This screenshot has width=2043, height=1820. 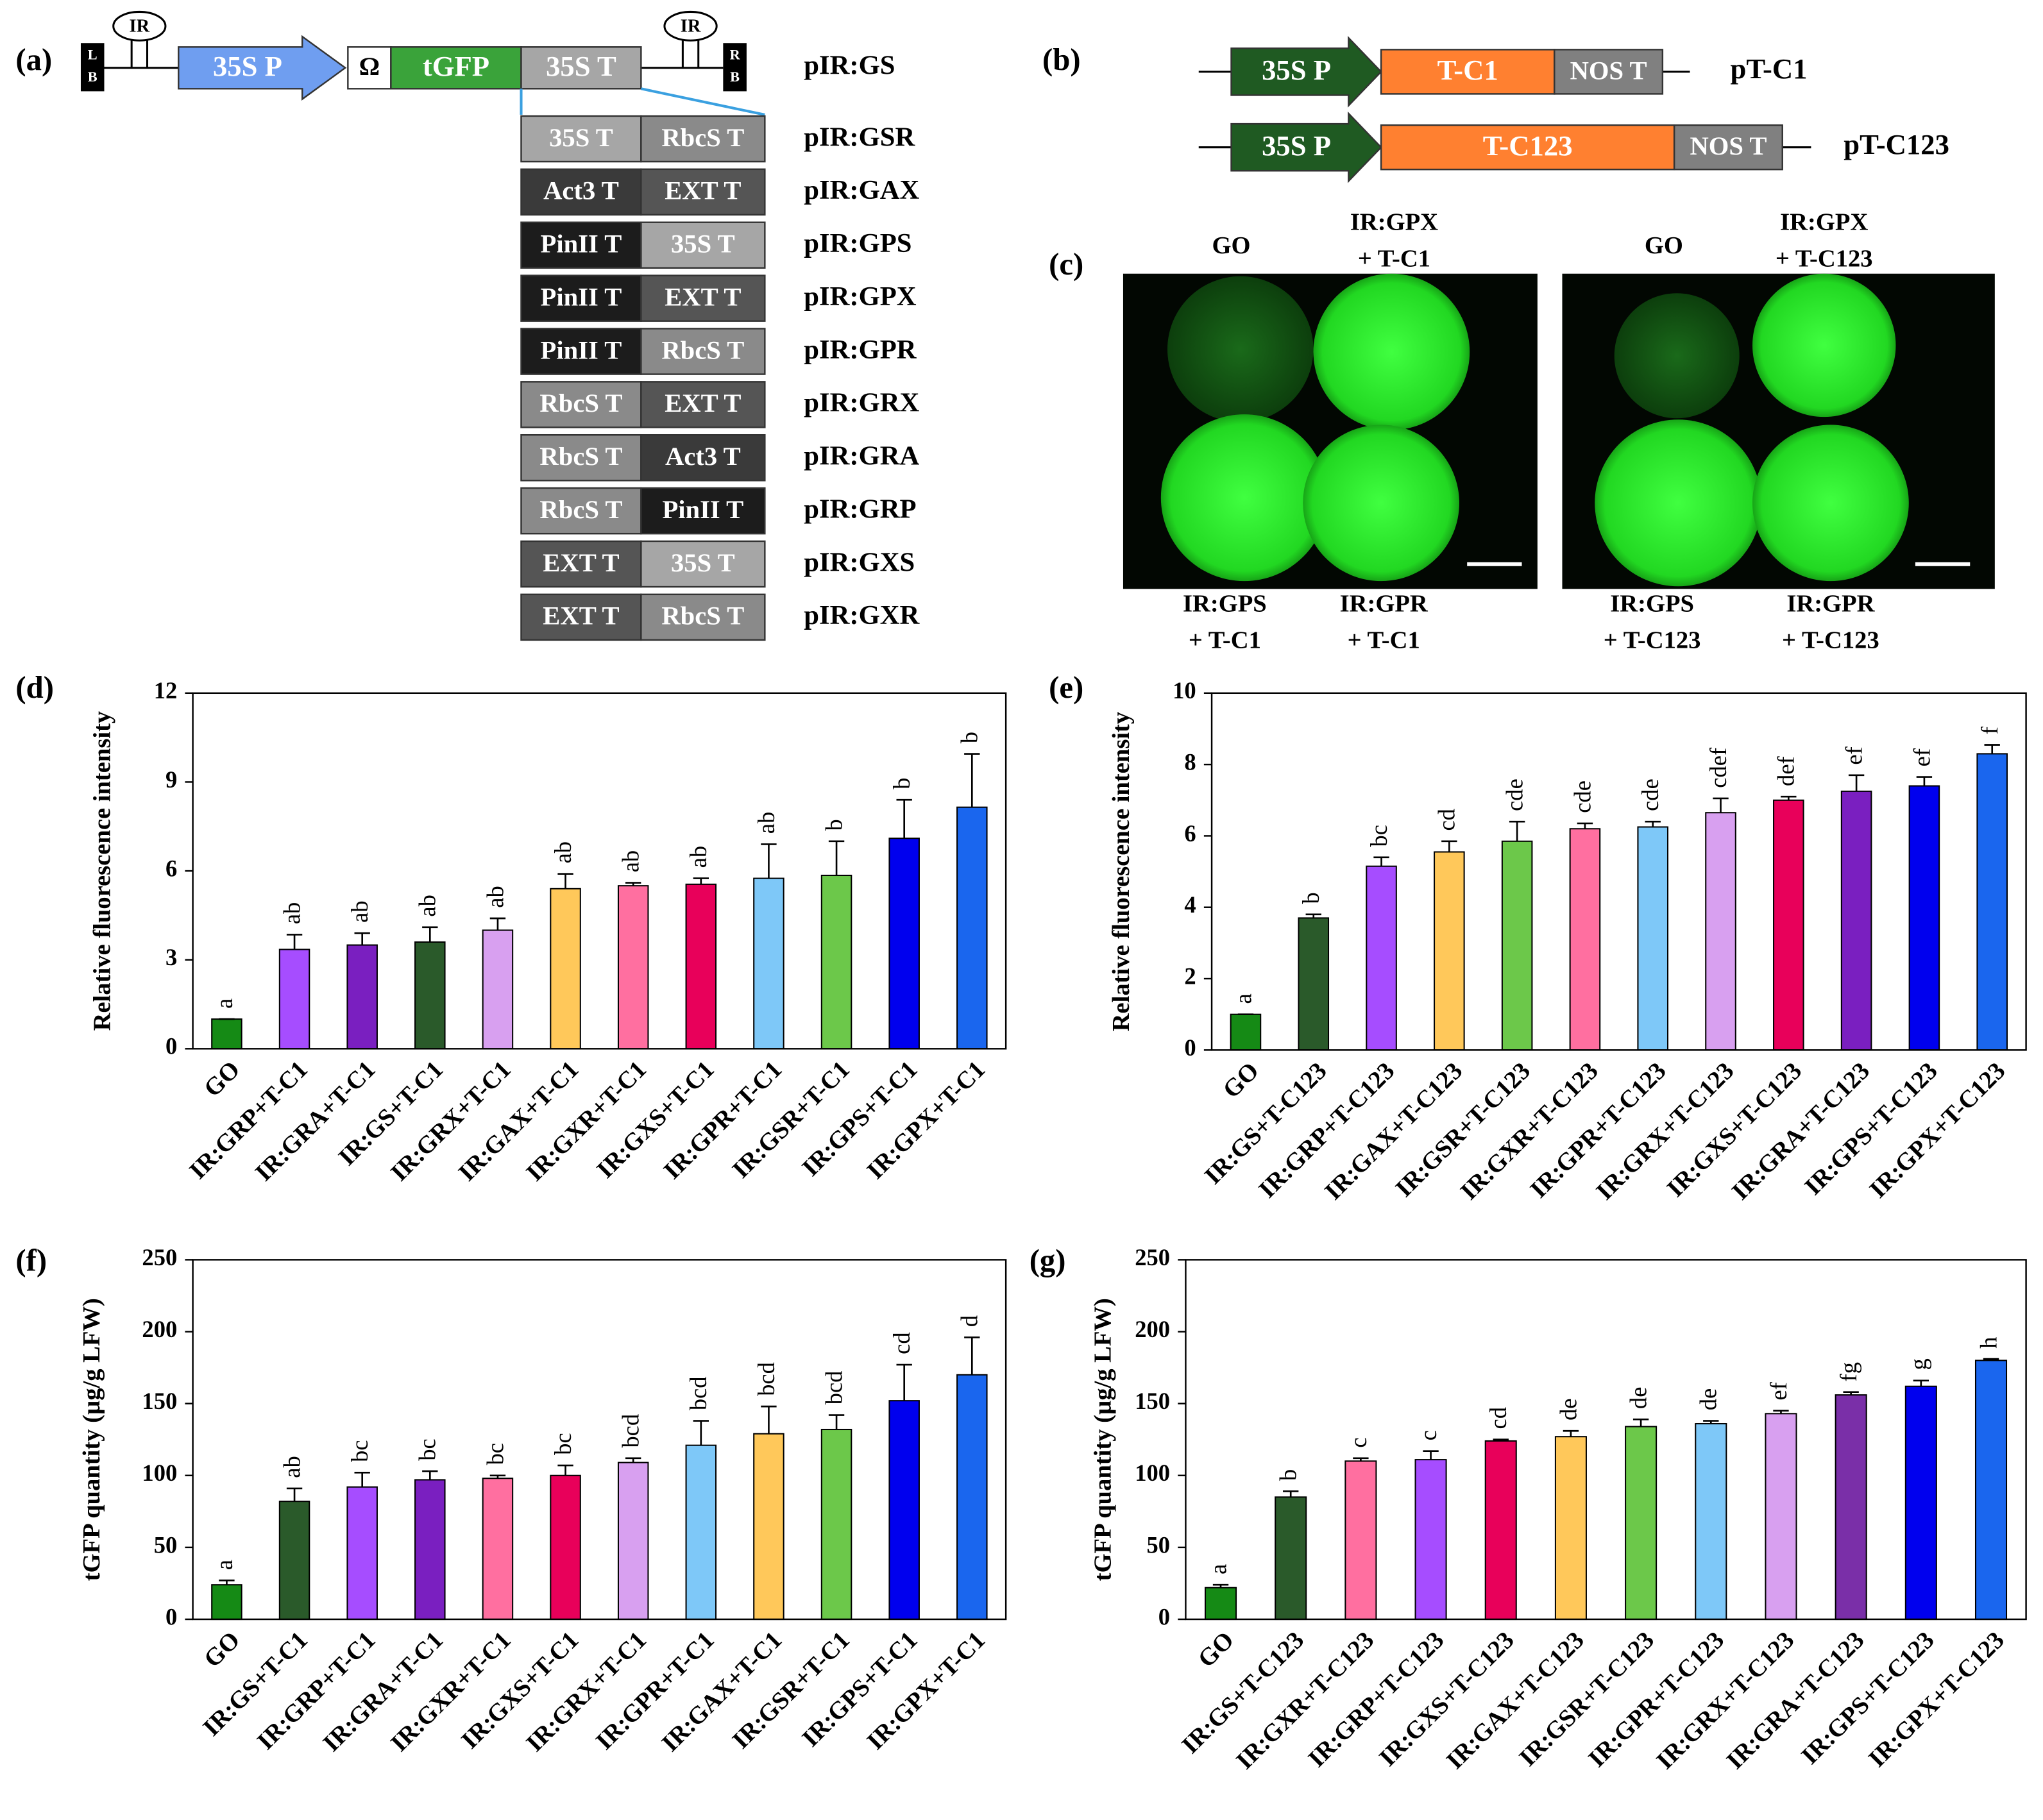 I want to click on construct-name: pIR:GAX, so click(x=861, y=190).